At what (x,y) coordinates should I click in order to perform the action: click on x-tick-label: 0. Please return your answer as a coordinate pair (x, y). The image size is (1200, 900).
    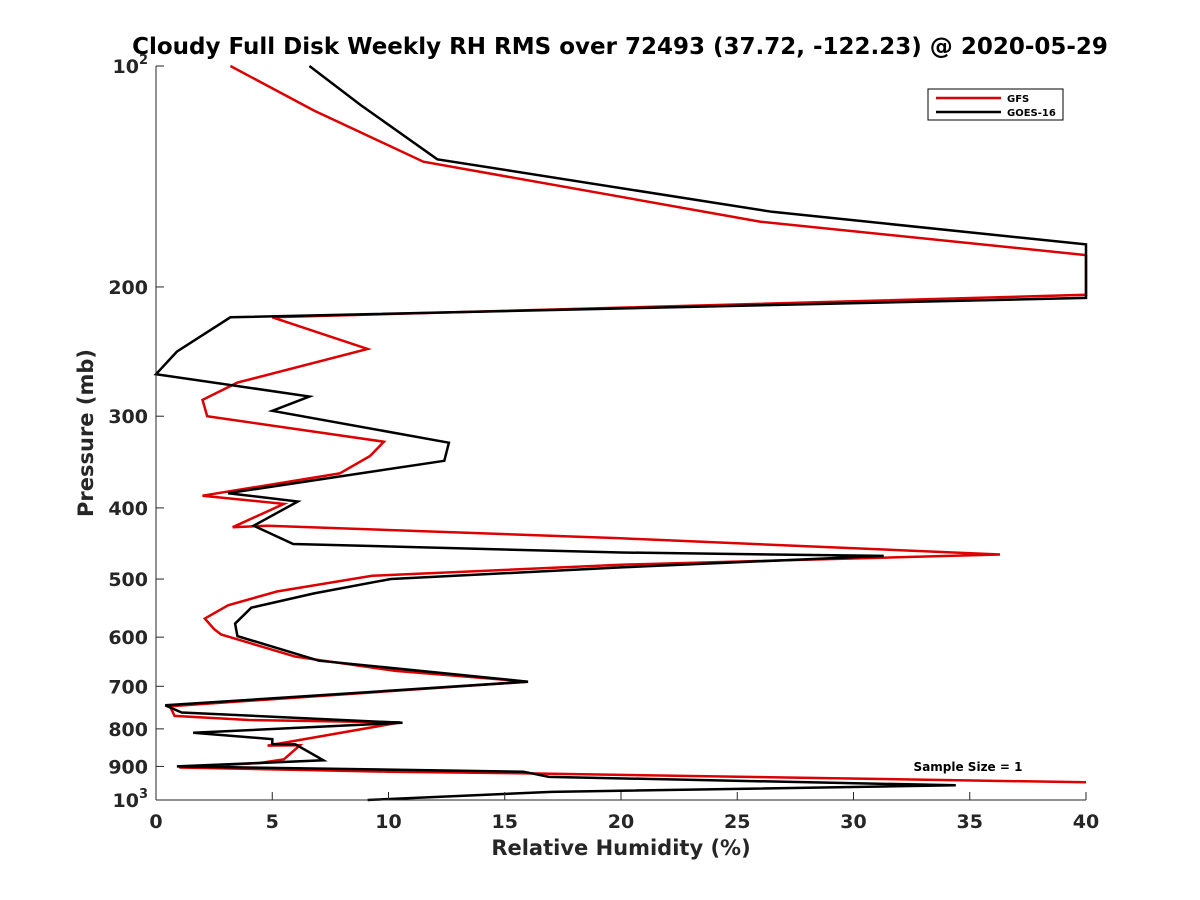
    Looking at the image, I should click on (155, 822).